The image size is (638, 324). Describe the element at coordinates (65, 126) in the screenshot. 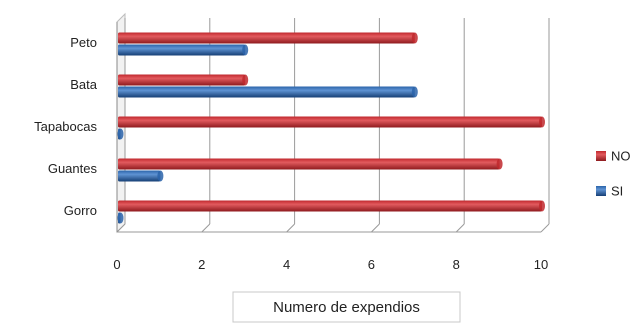

I see `category-label: Tapabocas` at that location.